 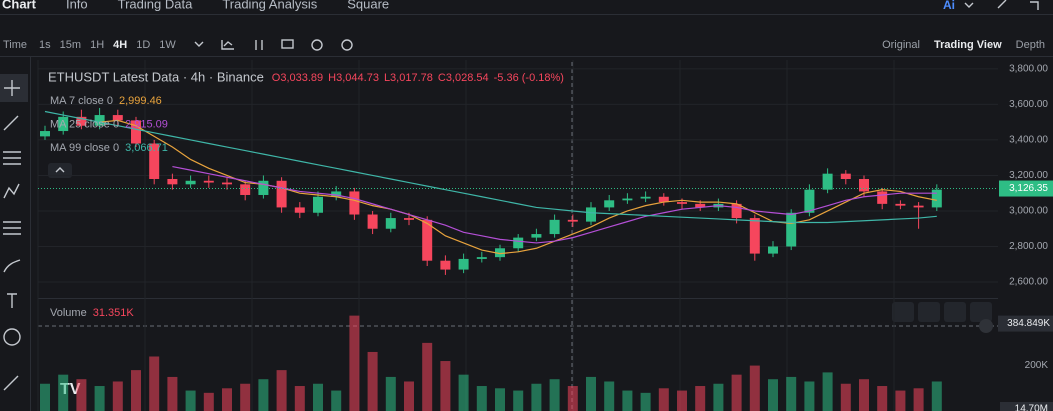 I want to click on interval: 4H, so click(x=120, y=45).